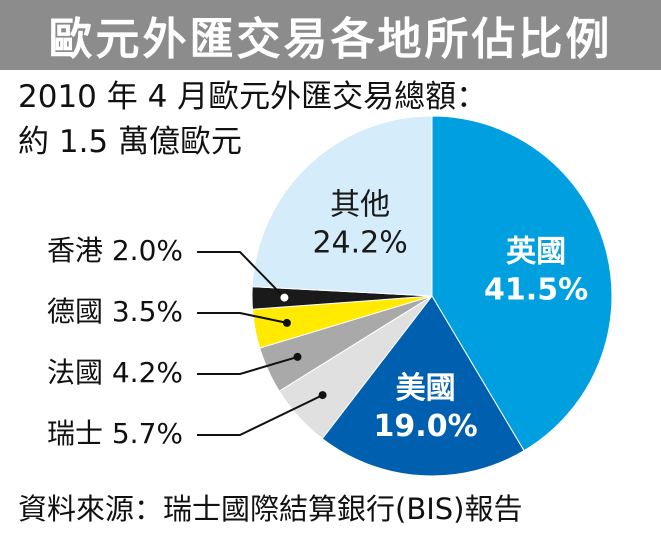  Describe the element at coordinates (322, 395) in the screenshot. I see `leader-dot-瑞士` at that location.